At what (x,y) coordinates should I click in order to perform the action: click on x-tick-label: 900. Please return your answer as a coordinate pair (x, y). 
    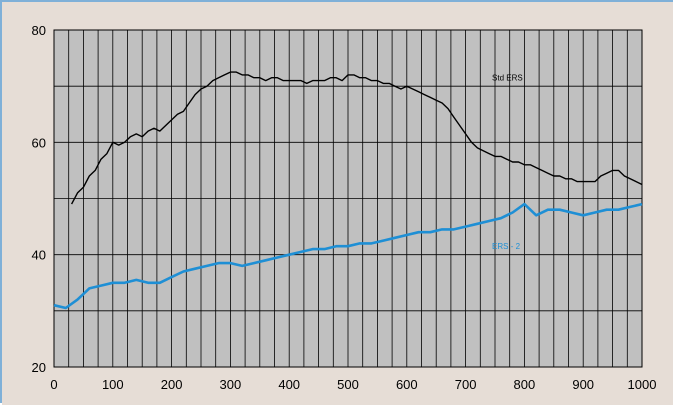
    Looking at the image, I should click on (583, 384).